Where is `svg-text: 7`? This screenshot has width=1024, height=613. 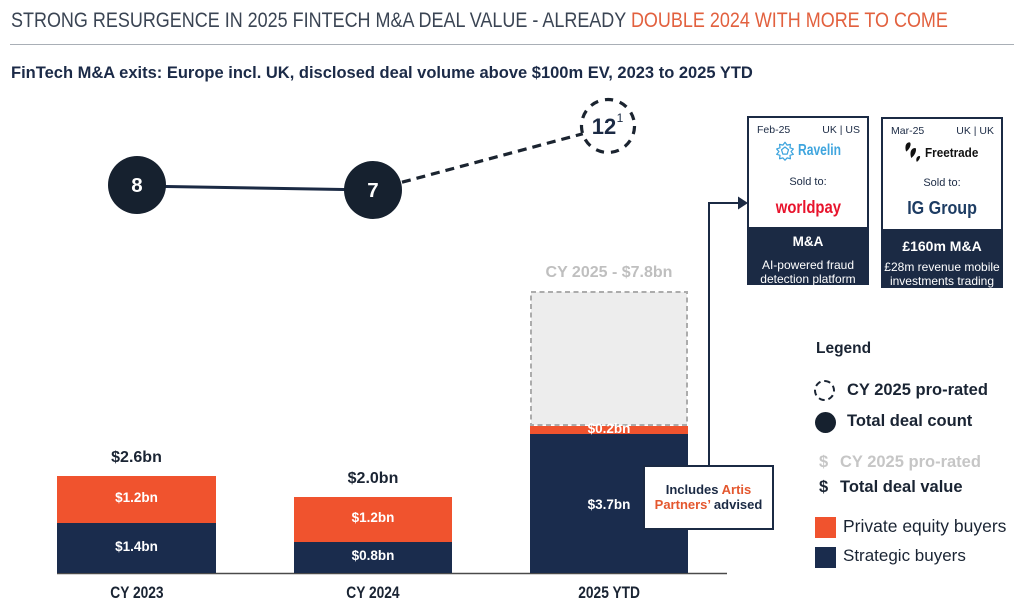 svg-text: 7 is located at coordinates (372, 190).